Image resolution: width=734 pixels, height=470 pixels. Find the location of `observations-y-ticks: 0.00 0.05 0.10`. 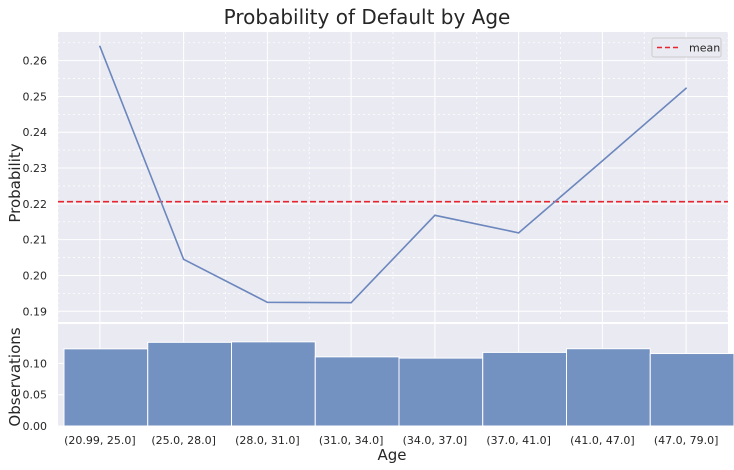

observations-y-ticks: 0.00 0.05 0.10 is located at coordinates (35, 395).